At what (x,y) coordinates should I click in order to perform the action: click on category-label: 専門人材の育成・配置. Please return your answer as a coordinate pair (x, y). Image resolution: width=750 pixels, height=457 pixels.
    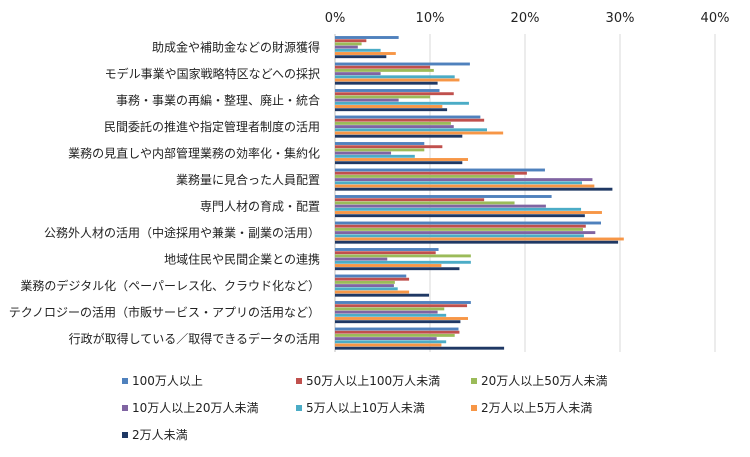
    Looking at the image, I should click on (260, 205).